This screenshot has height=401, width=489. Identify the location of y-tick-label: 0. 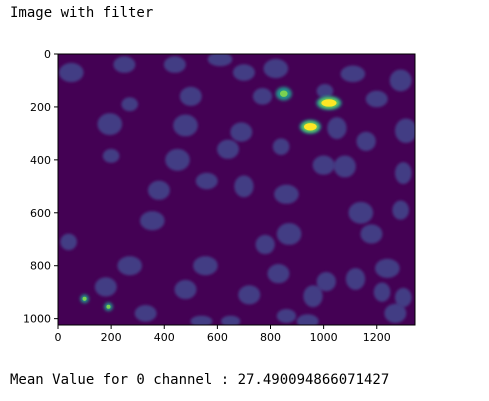
(47, 54).